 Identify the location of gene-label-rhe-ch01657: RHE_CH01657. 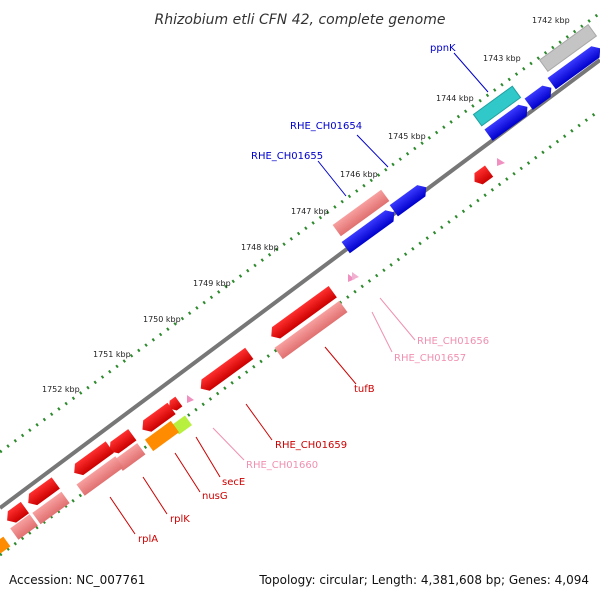
(430, 358).